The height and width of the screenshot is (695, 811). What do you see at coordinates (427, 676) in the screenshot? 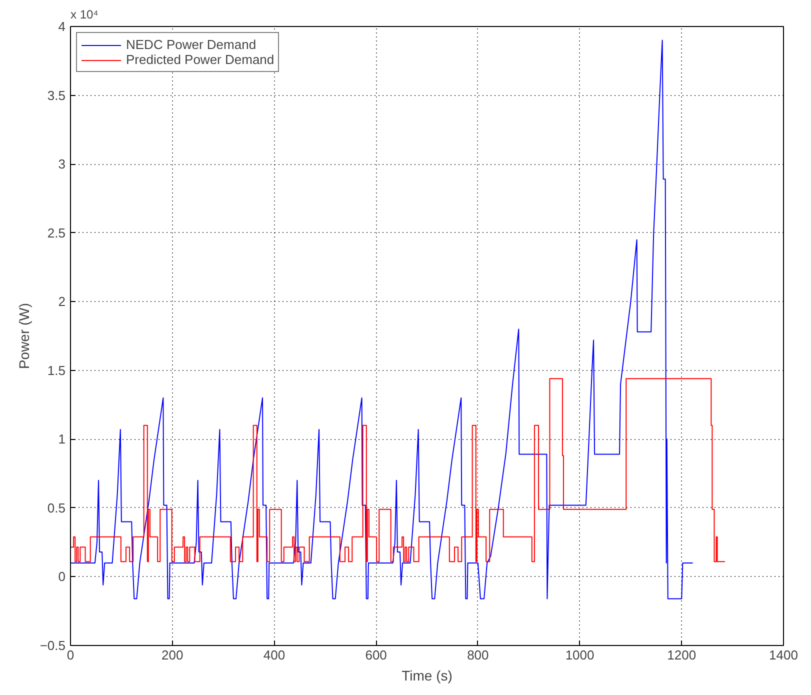
I see `x-axis-title: Time (s)` at bounding box center [427, 676].